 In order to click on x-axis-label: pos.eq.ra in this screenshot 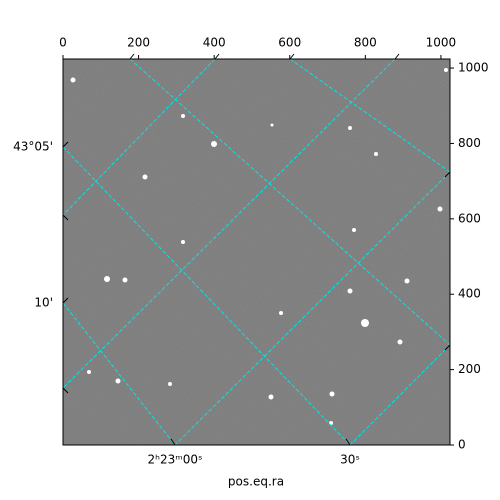, I will do `click(256, 482)`.